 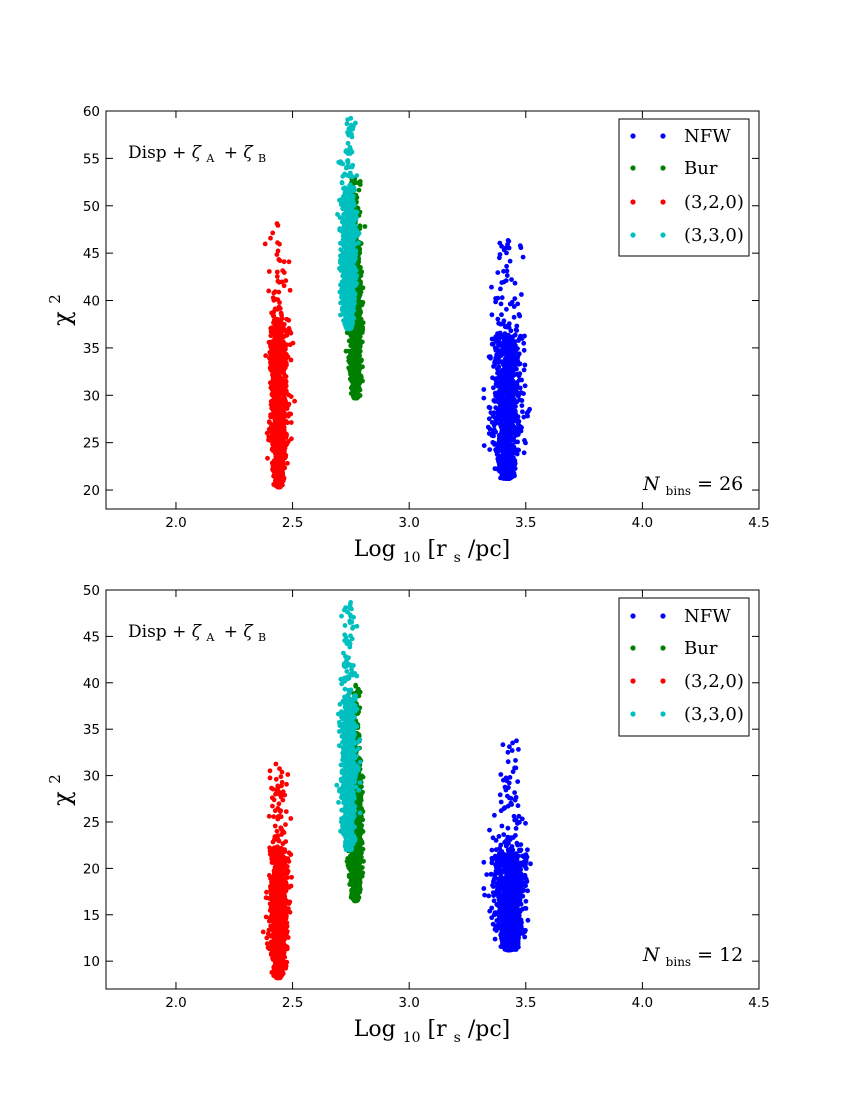 I want to click on x-tick-label: 3.0, so click(x=408, y=523).